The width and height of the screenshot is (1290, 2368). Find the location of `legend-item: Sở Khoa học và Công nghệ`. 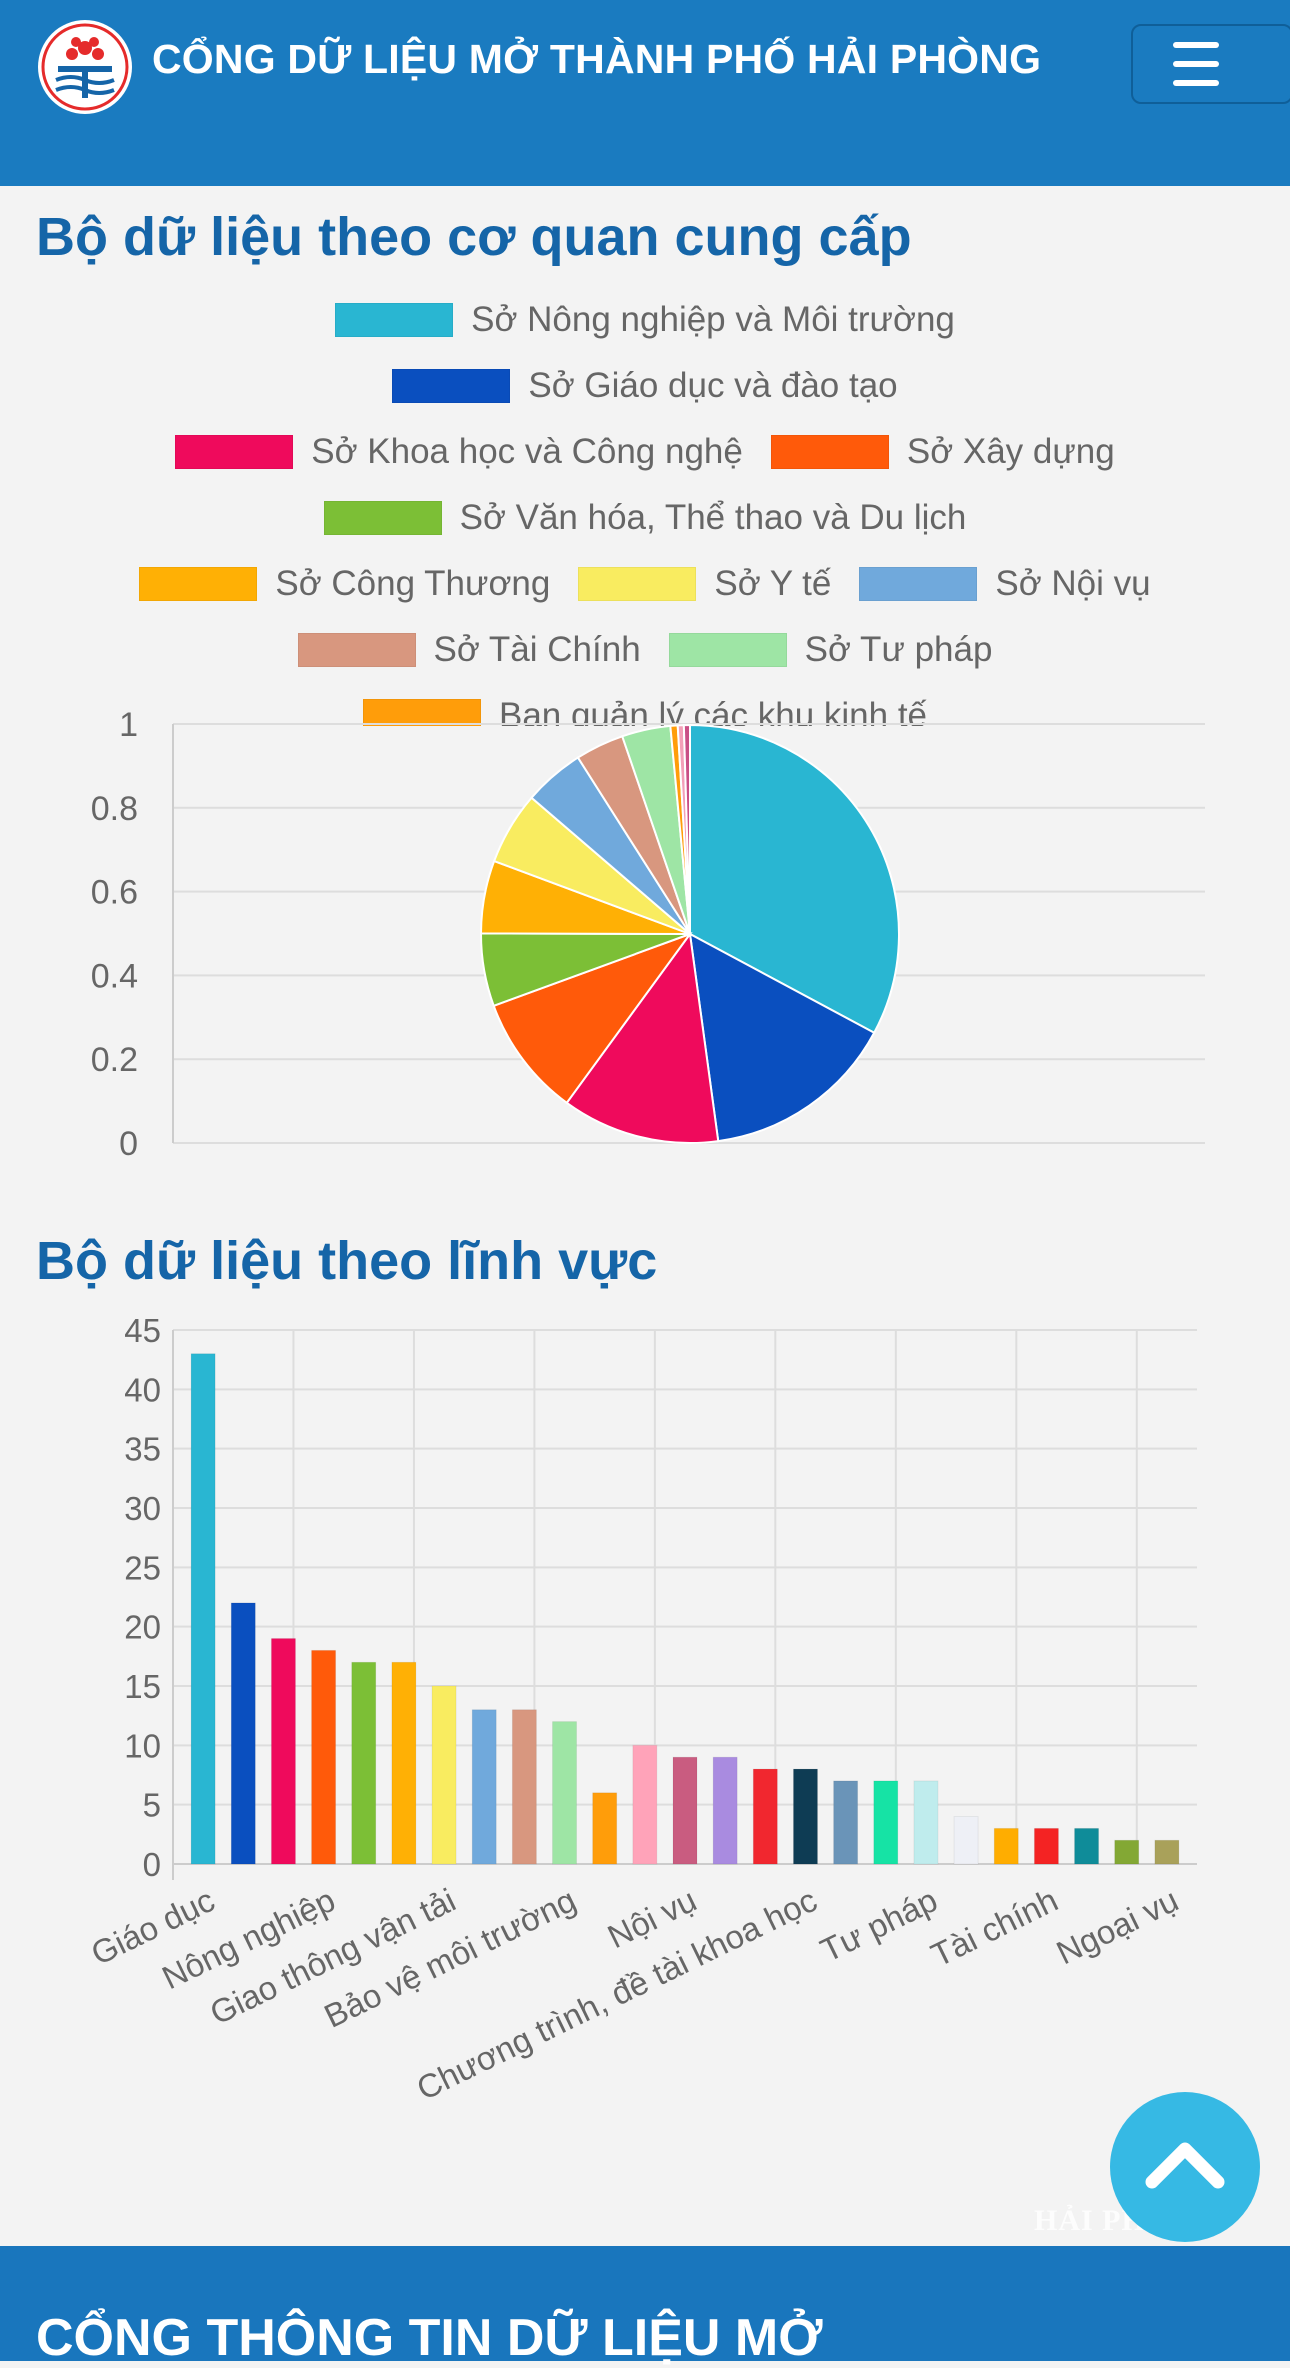

legend-item: Sở Khoa học và Công nghệ is located at coordinates (459, 452).